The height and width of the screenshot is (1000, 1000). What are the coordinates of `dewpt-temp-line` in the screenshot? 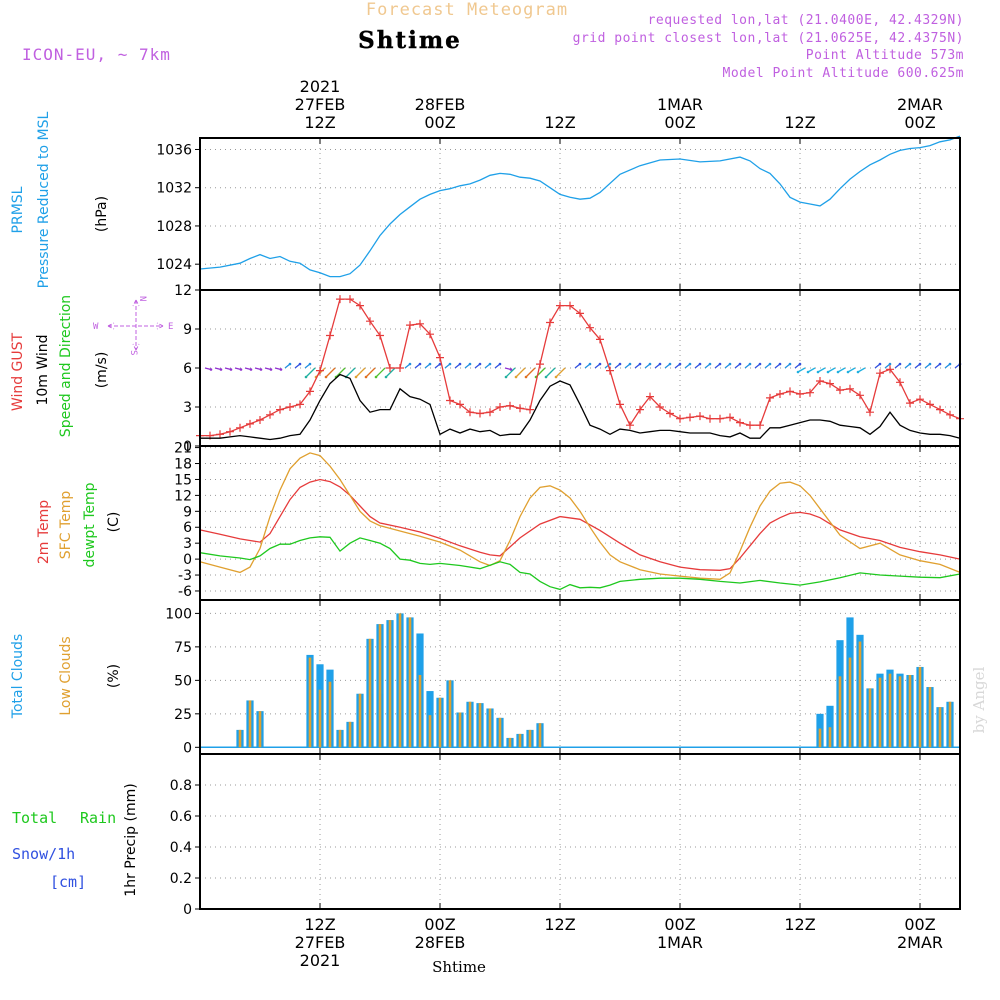 It's located at (580, 563).